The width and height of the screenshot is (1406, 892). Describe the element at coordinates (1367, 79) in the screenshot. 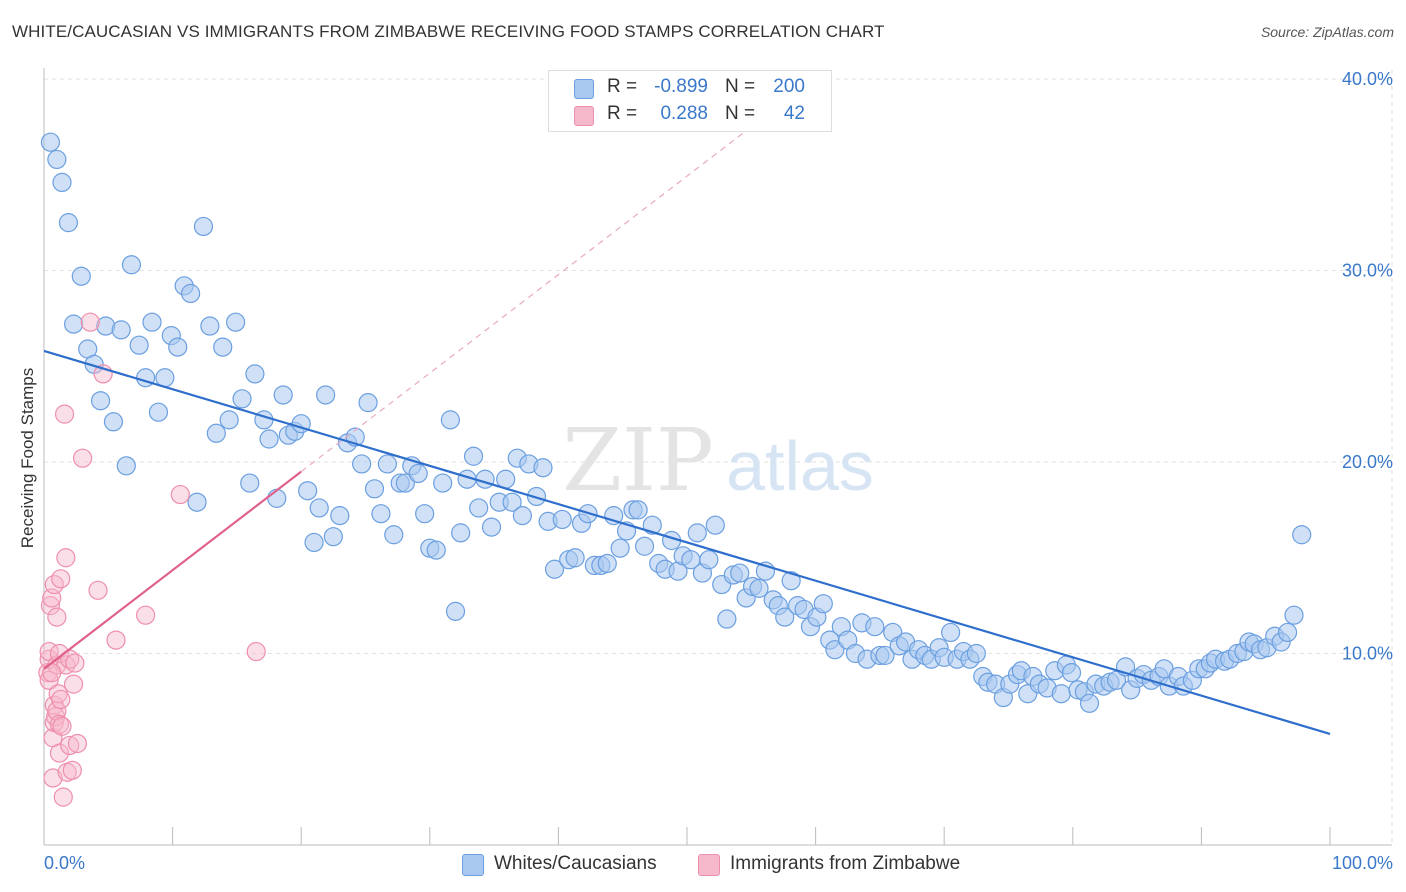

I see `y-tick-label: 40.0%` at that location.